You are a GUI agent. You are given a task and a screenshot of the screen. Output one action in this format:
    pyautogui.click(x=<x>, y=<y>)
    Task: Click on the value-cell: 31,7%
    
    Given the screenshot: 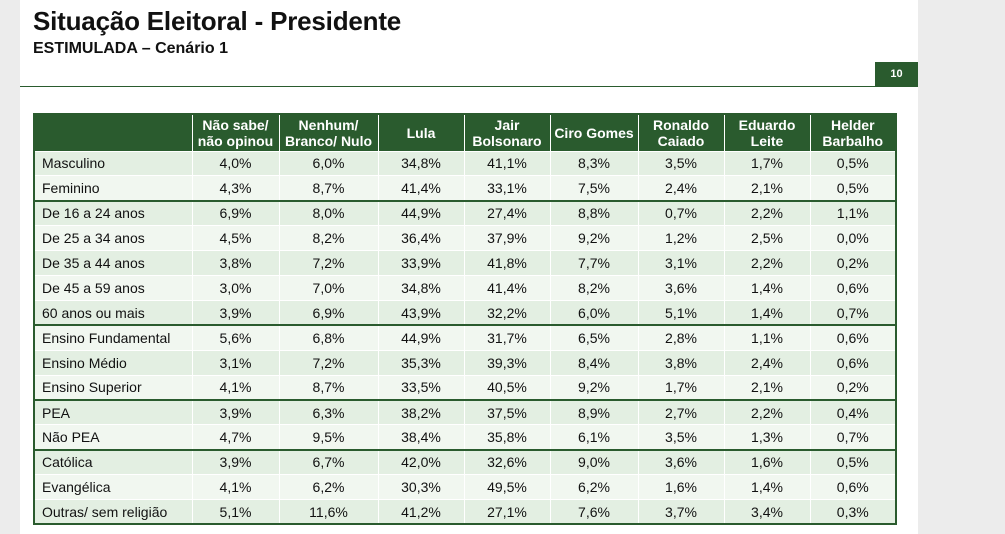 What is the action you would take?
    pyautogui.click(x=506, y=337)
    